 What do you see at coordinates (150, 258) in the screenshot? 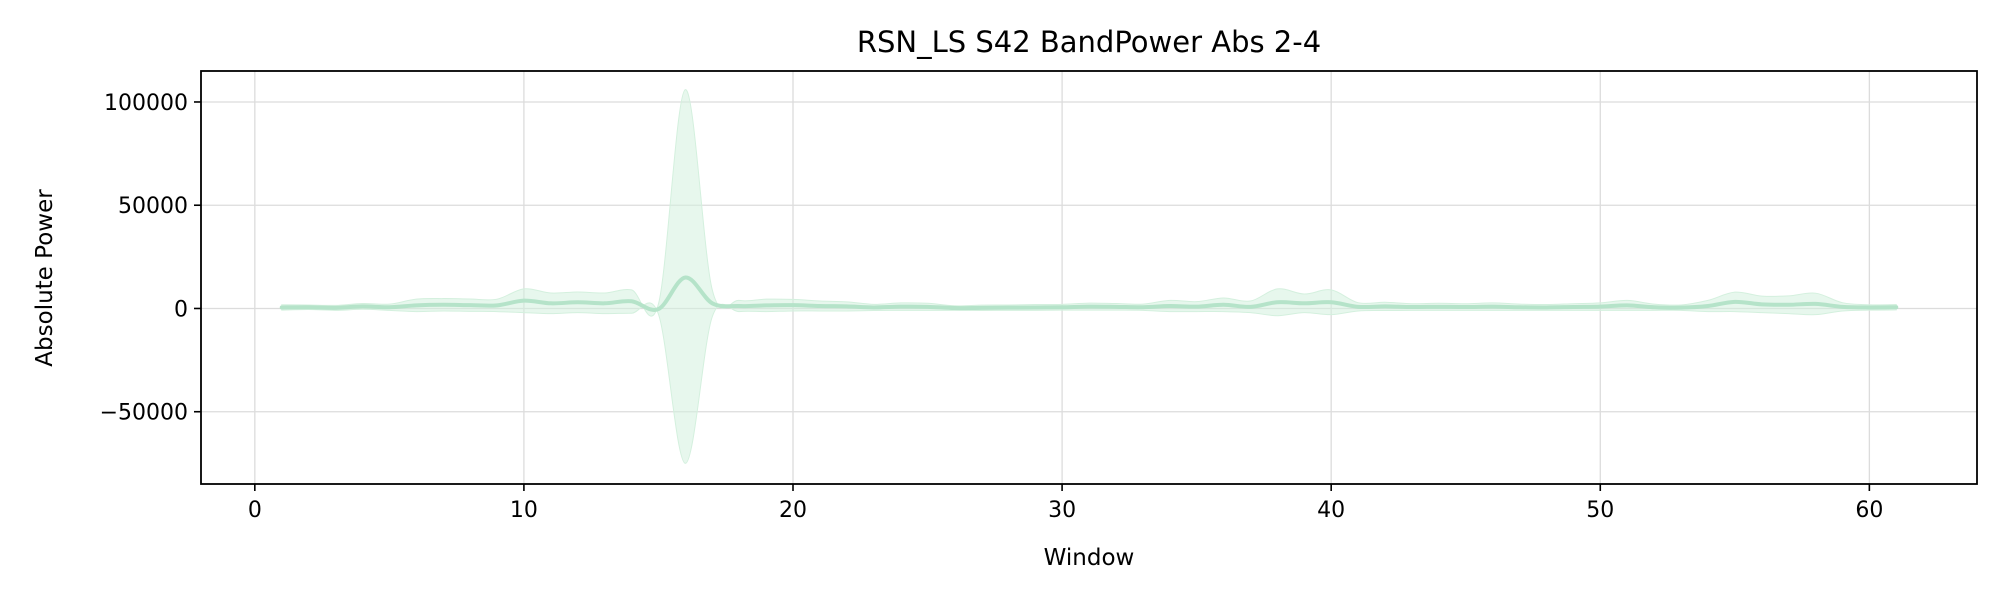
I see `y-axis-ticks: 100000 50000 0 −50000` at bounding box center [150, 258].